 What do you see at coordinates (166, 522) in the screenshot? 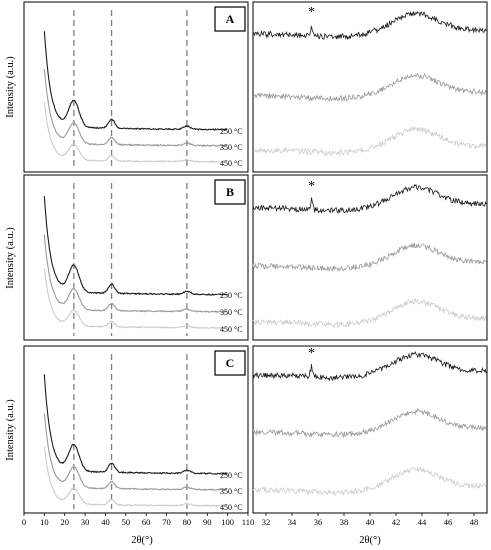
I see `left-x-tick-label-7: 70` at bounding box center [166, 522].